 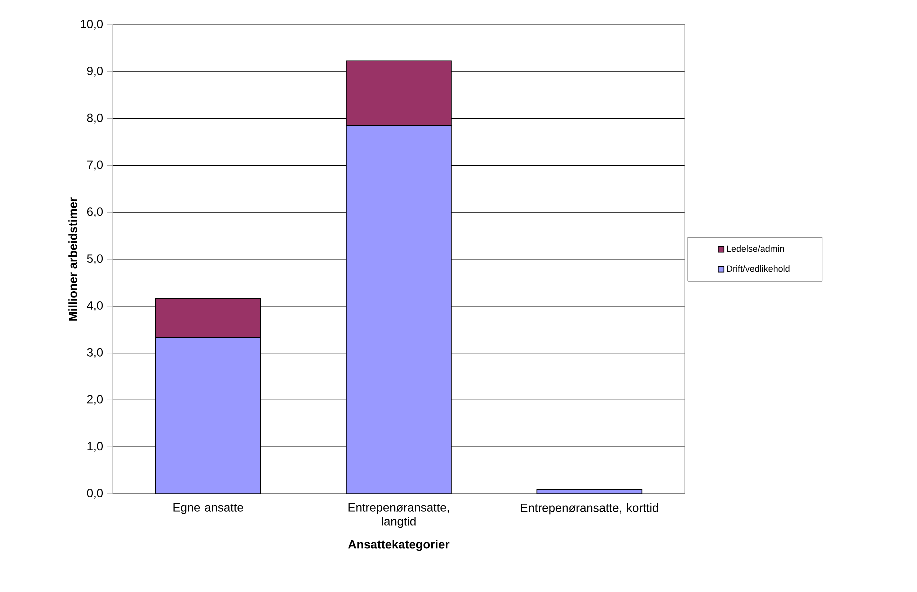 I want to click on y-tick-label: 2,0, so click(x=95, y=400).